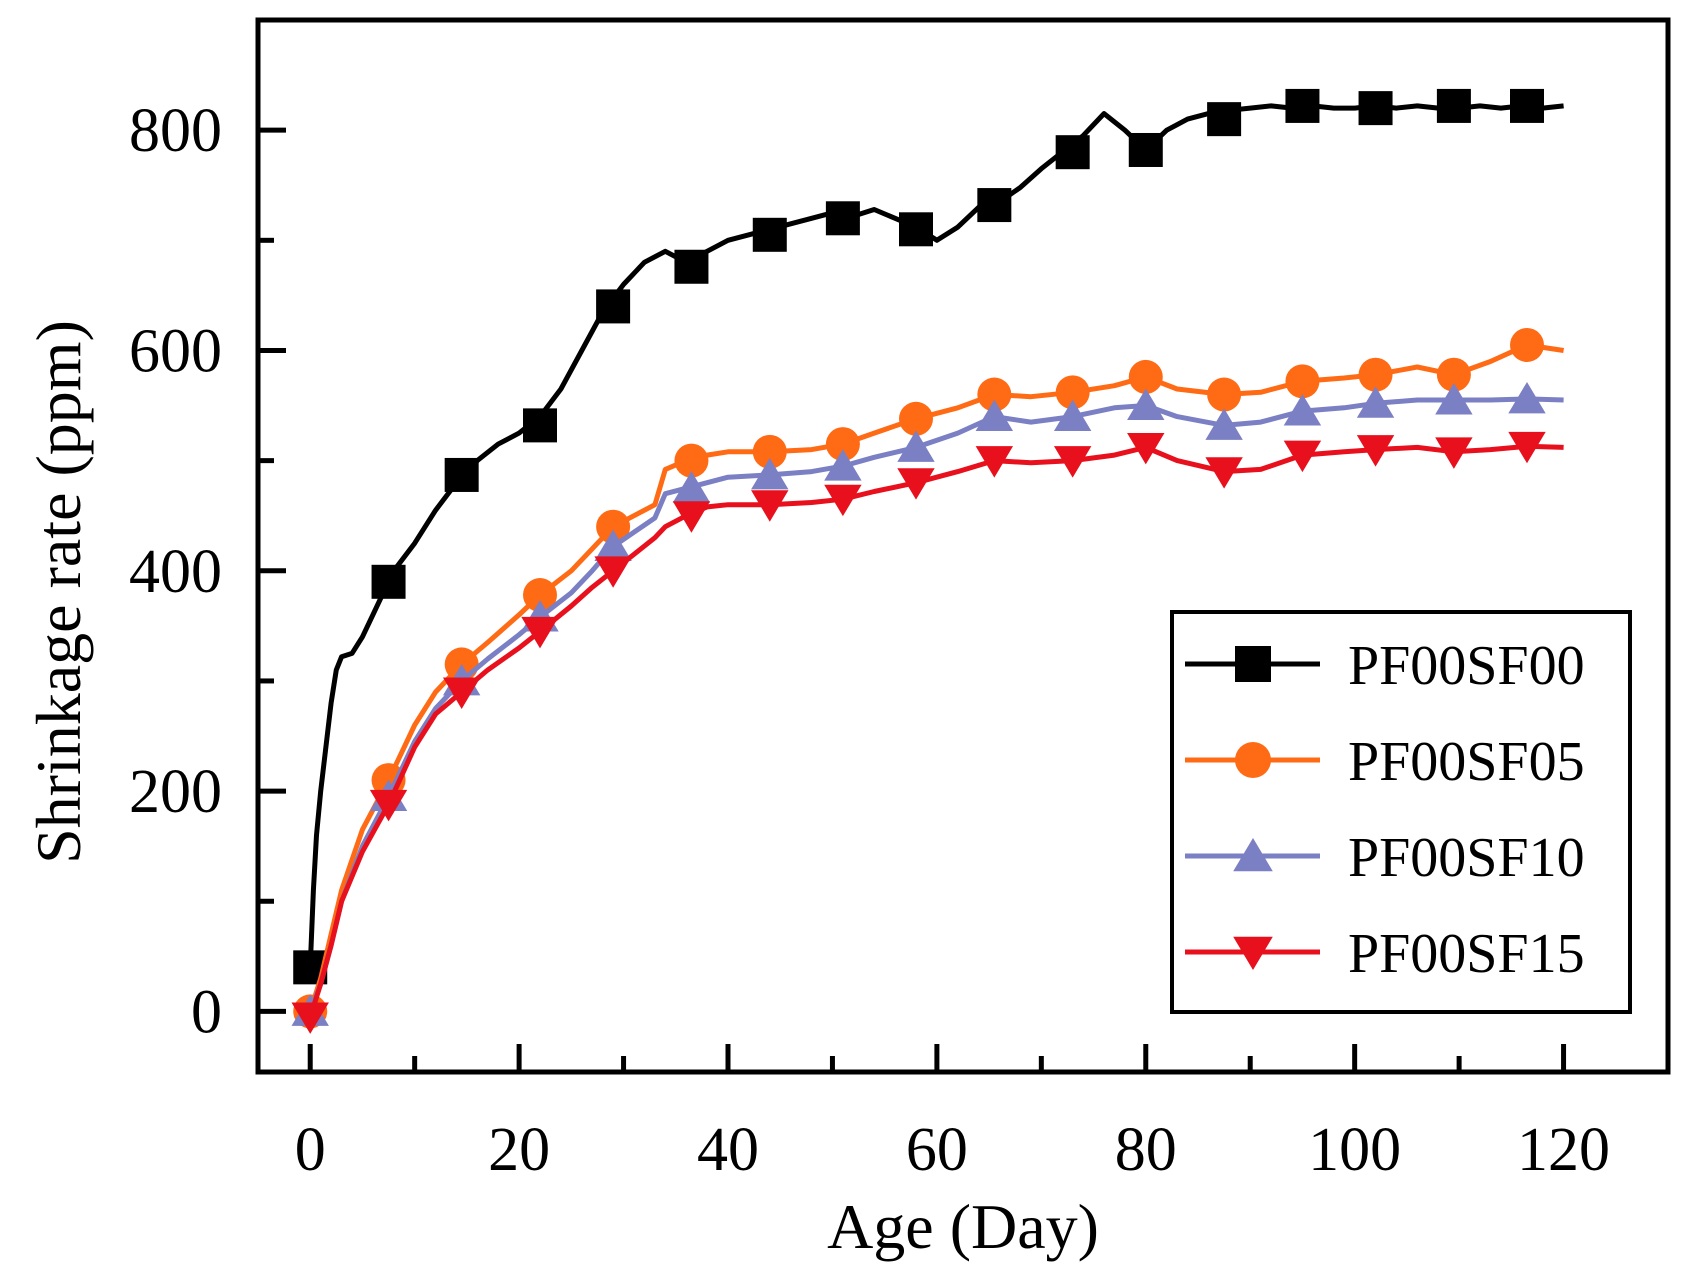  I want to click on legend-label: PF00SF05, so click(1466, 762).